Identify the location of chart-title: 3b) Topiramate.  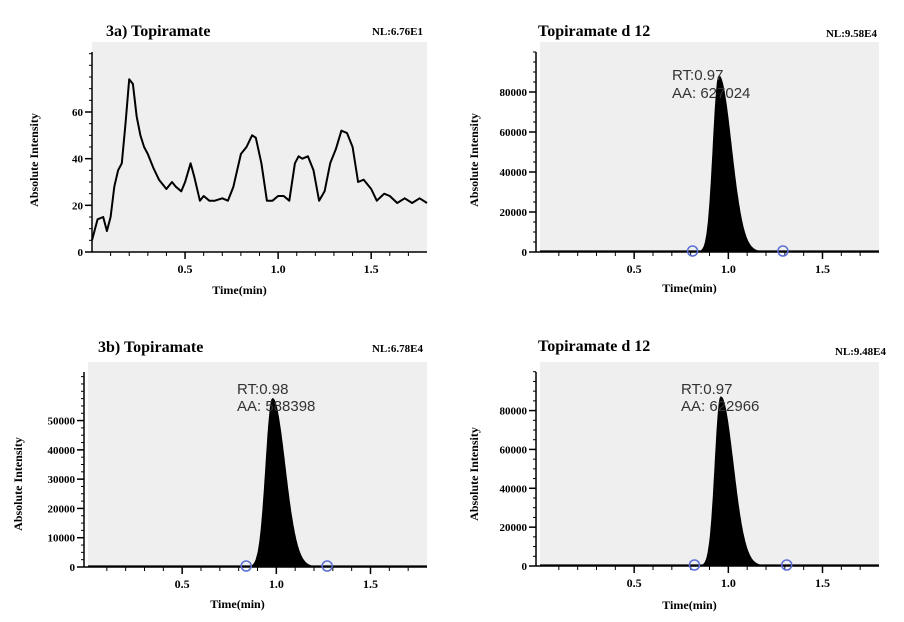
(150, 347).